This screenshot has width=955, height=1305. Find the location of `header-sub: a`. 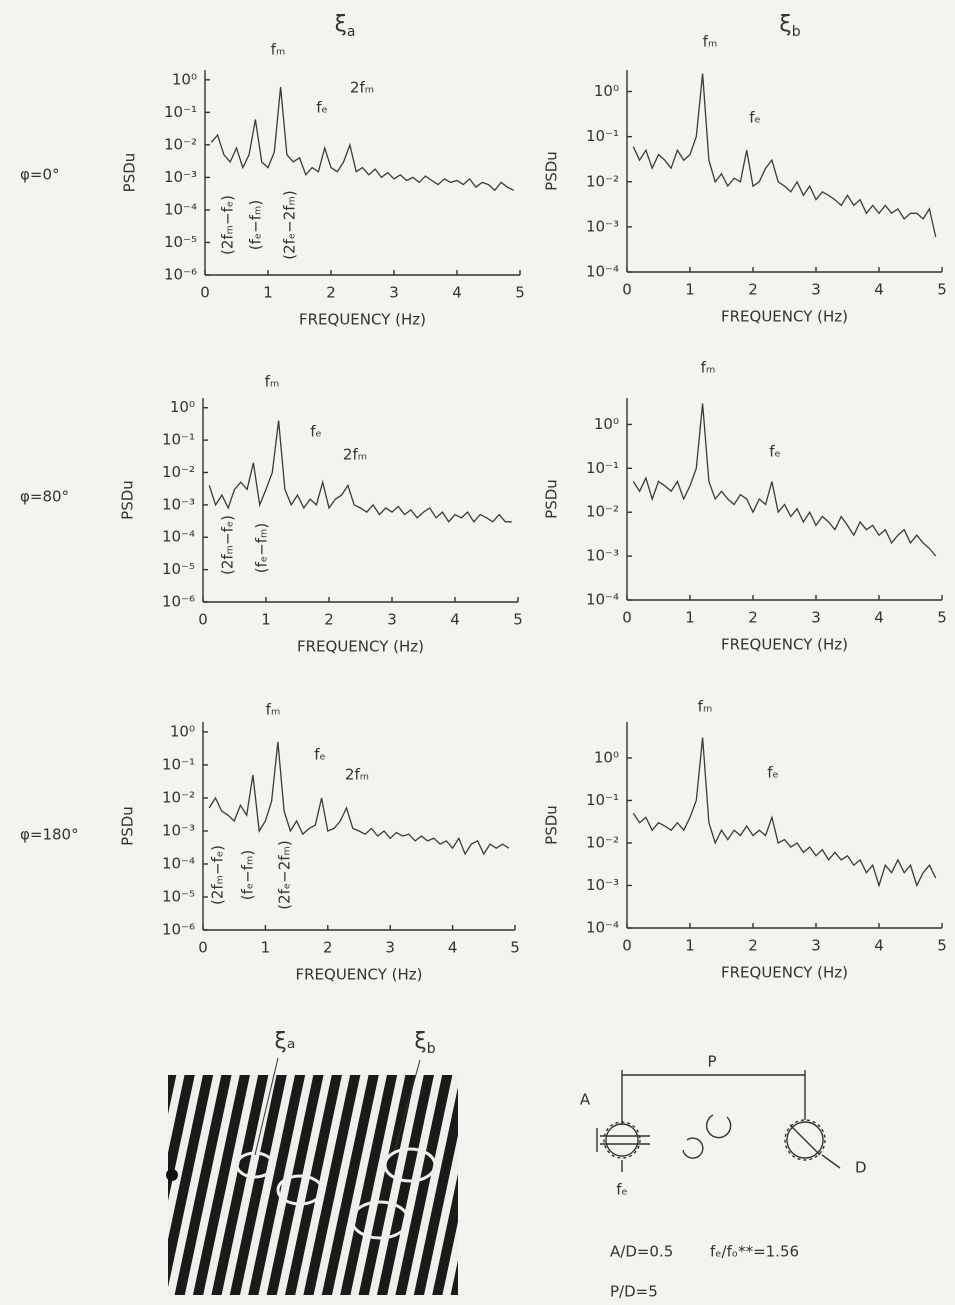

header-sub: a is located at coordinates (351, 32).